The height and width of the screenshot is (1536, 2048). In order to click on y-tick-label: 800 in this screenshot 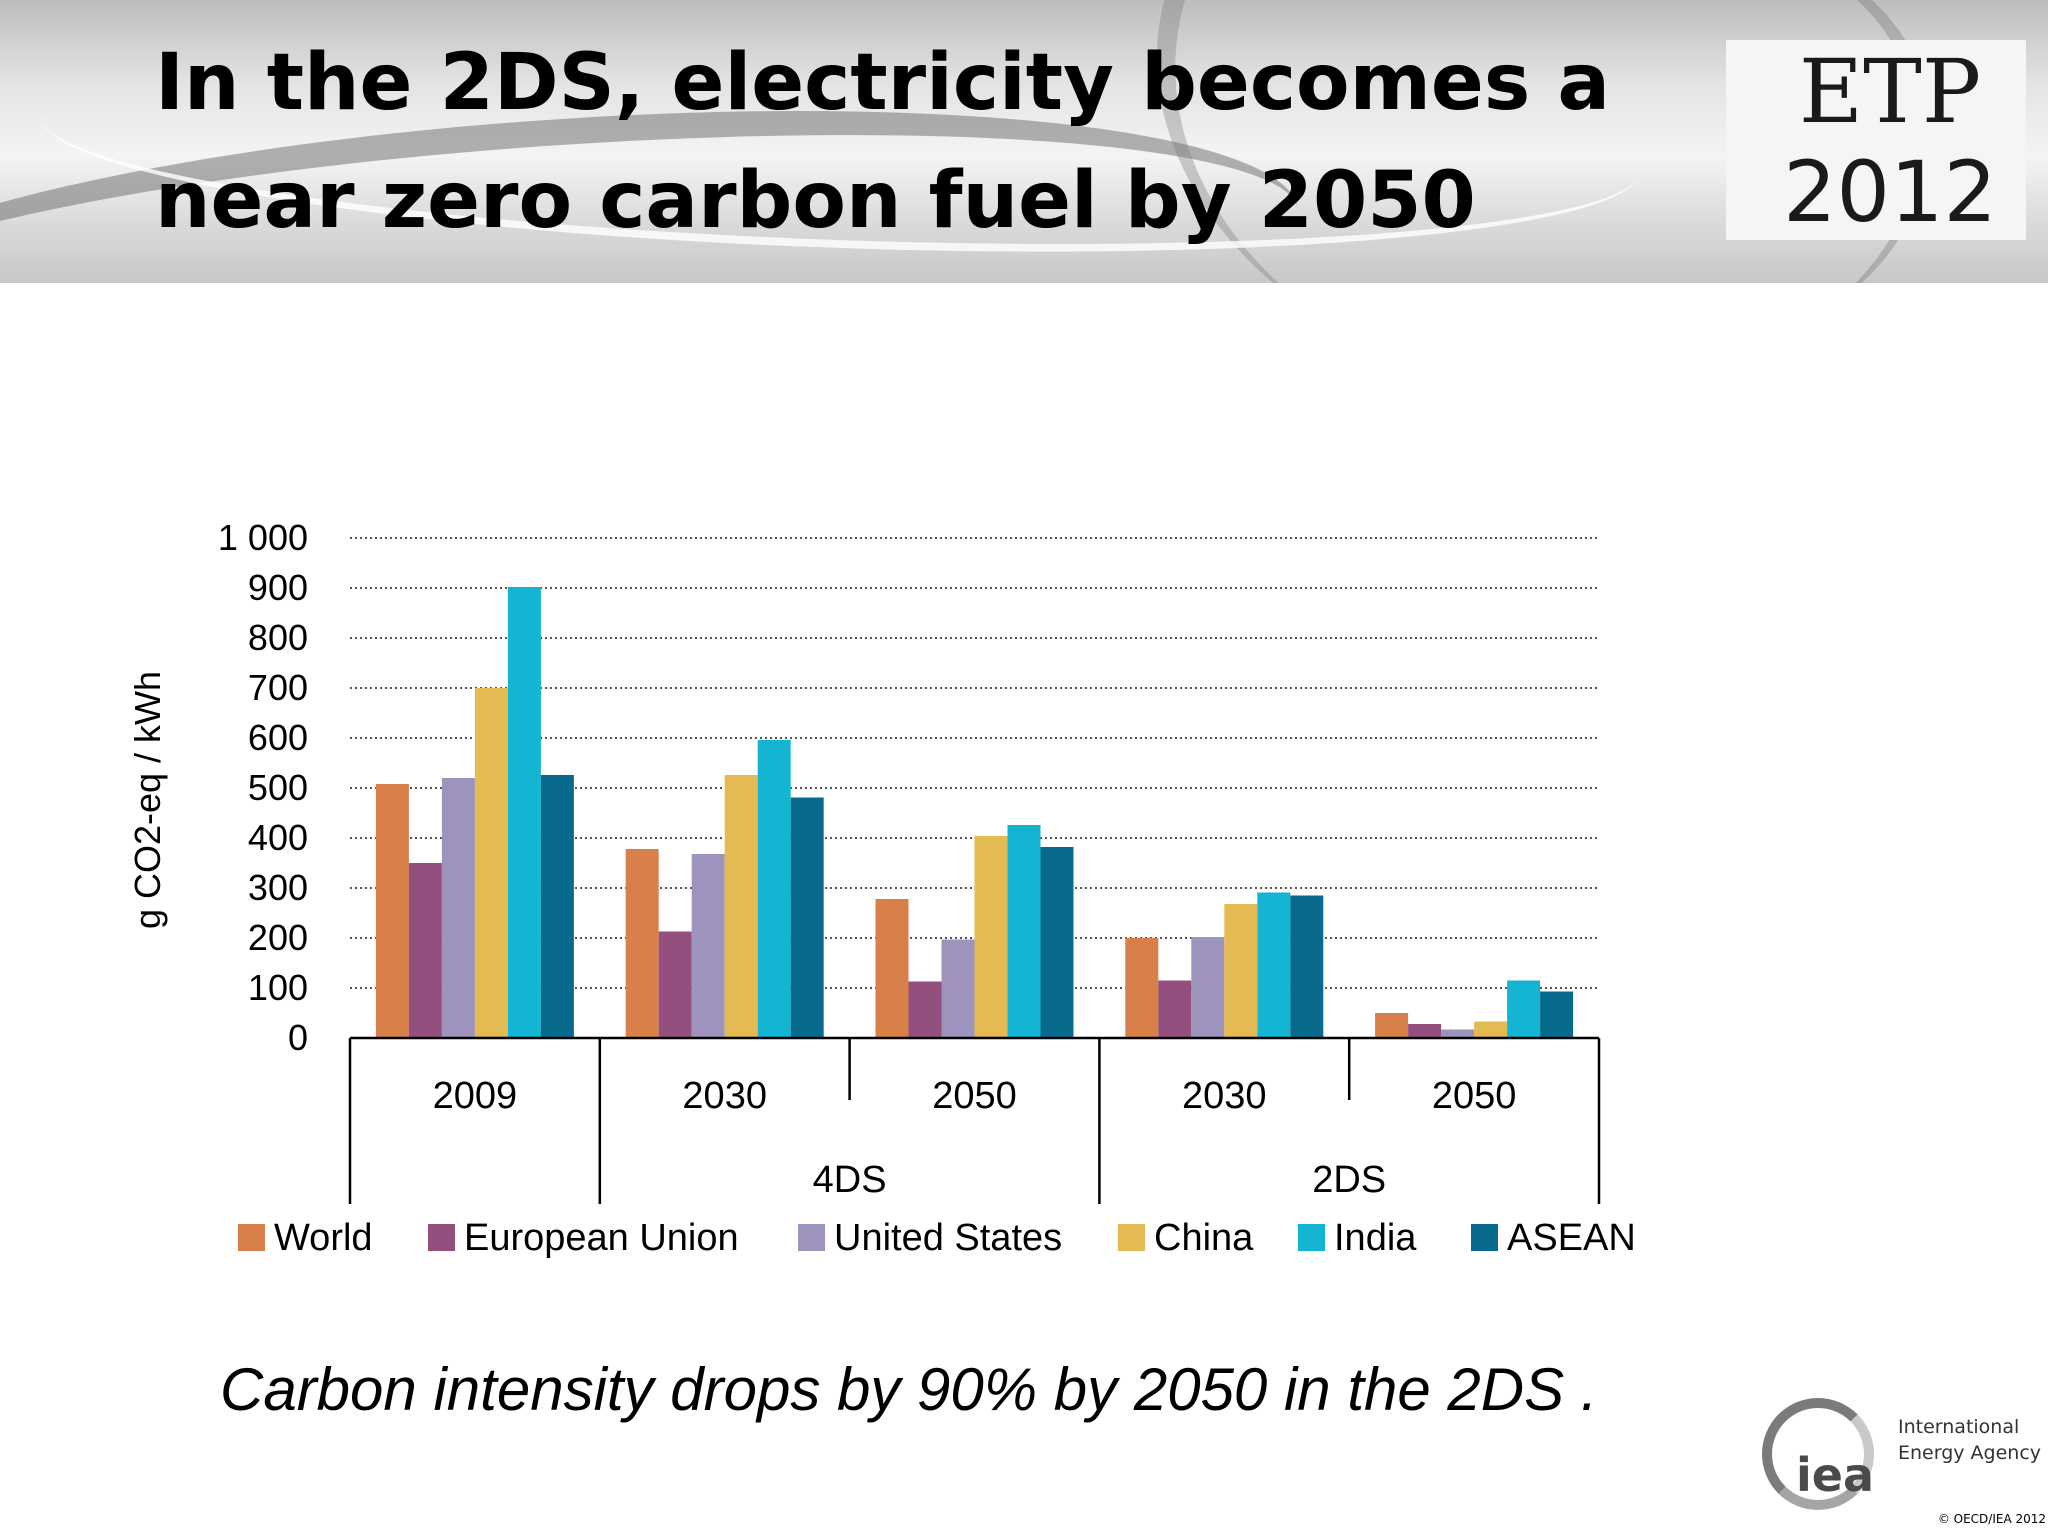, I will do `click(278, 637)`.